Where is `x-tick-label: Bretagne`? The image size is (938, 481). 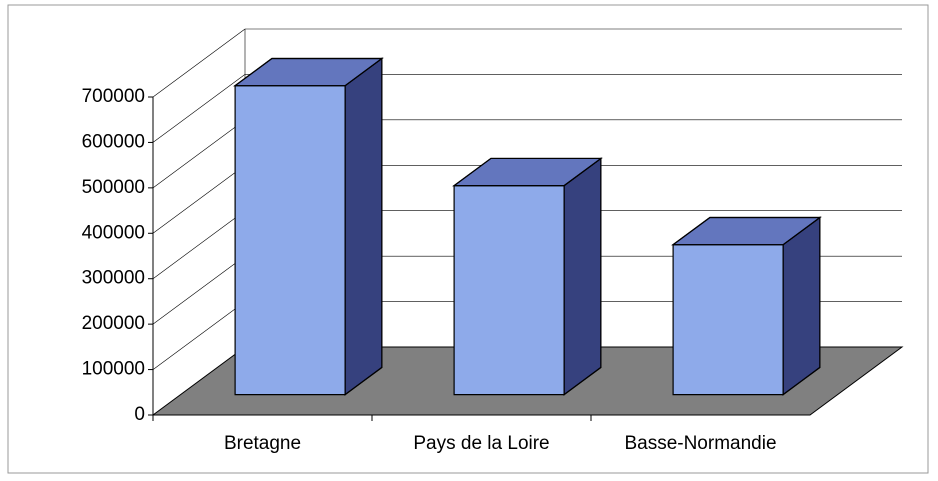 x-tick-label: Bretagne is located at coordinates (262, 443).